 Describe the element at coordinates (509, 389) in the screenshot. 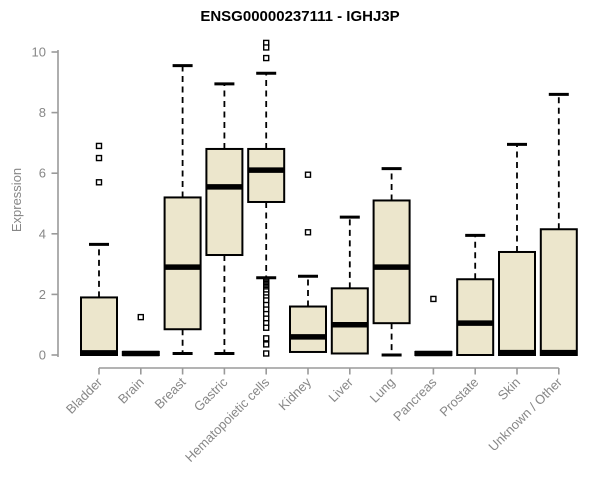

I see `x-tick-label: Skin` at that location.